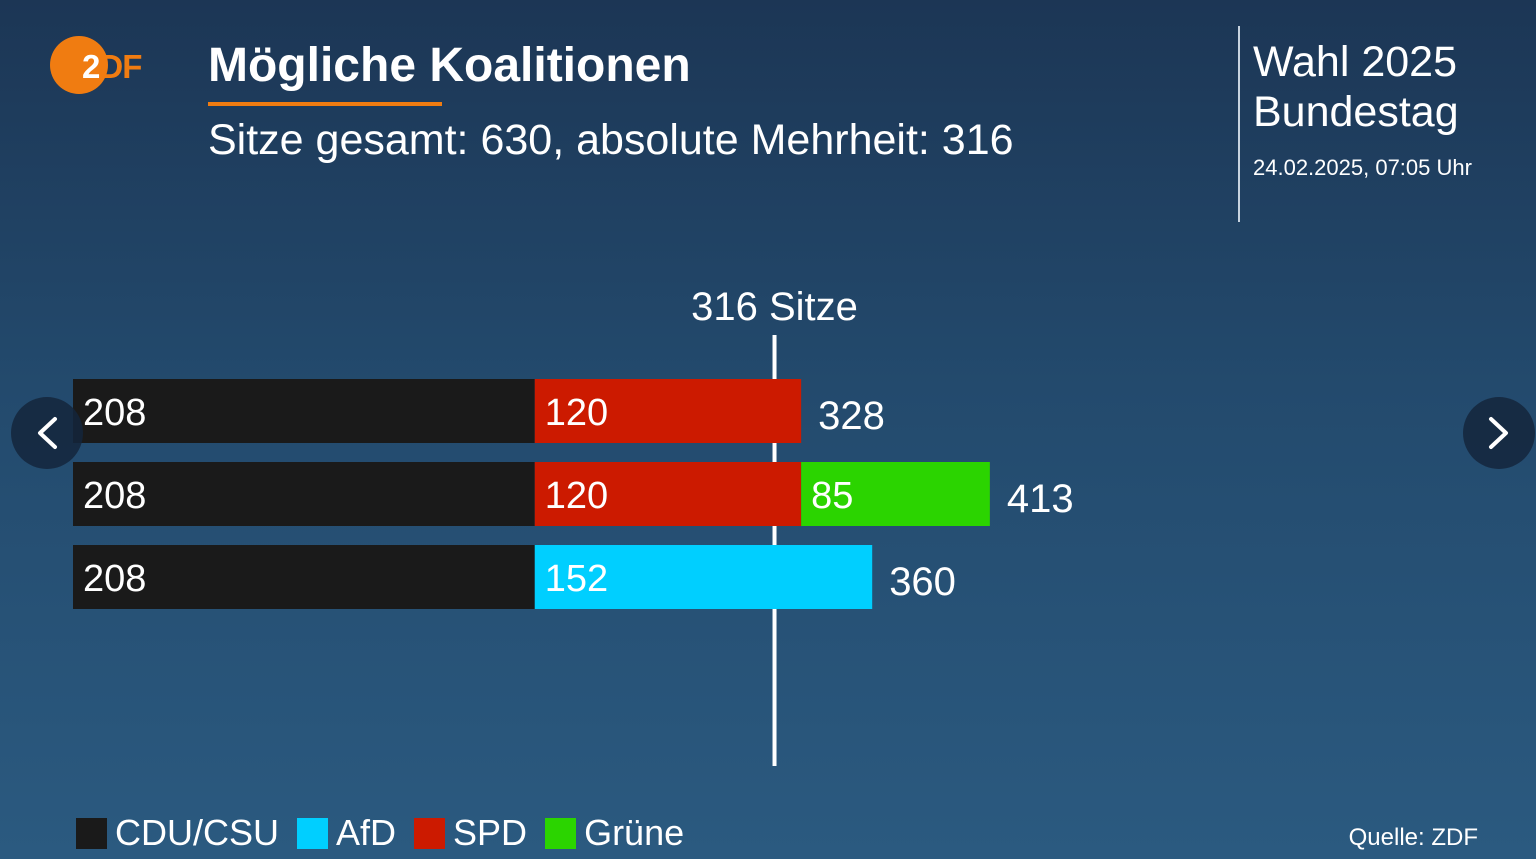  I want to click on title-underline, so click(325, 104).